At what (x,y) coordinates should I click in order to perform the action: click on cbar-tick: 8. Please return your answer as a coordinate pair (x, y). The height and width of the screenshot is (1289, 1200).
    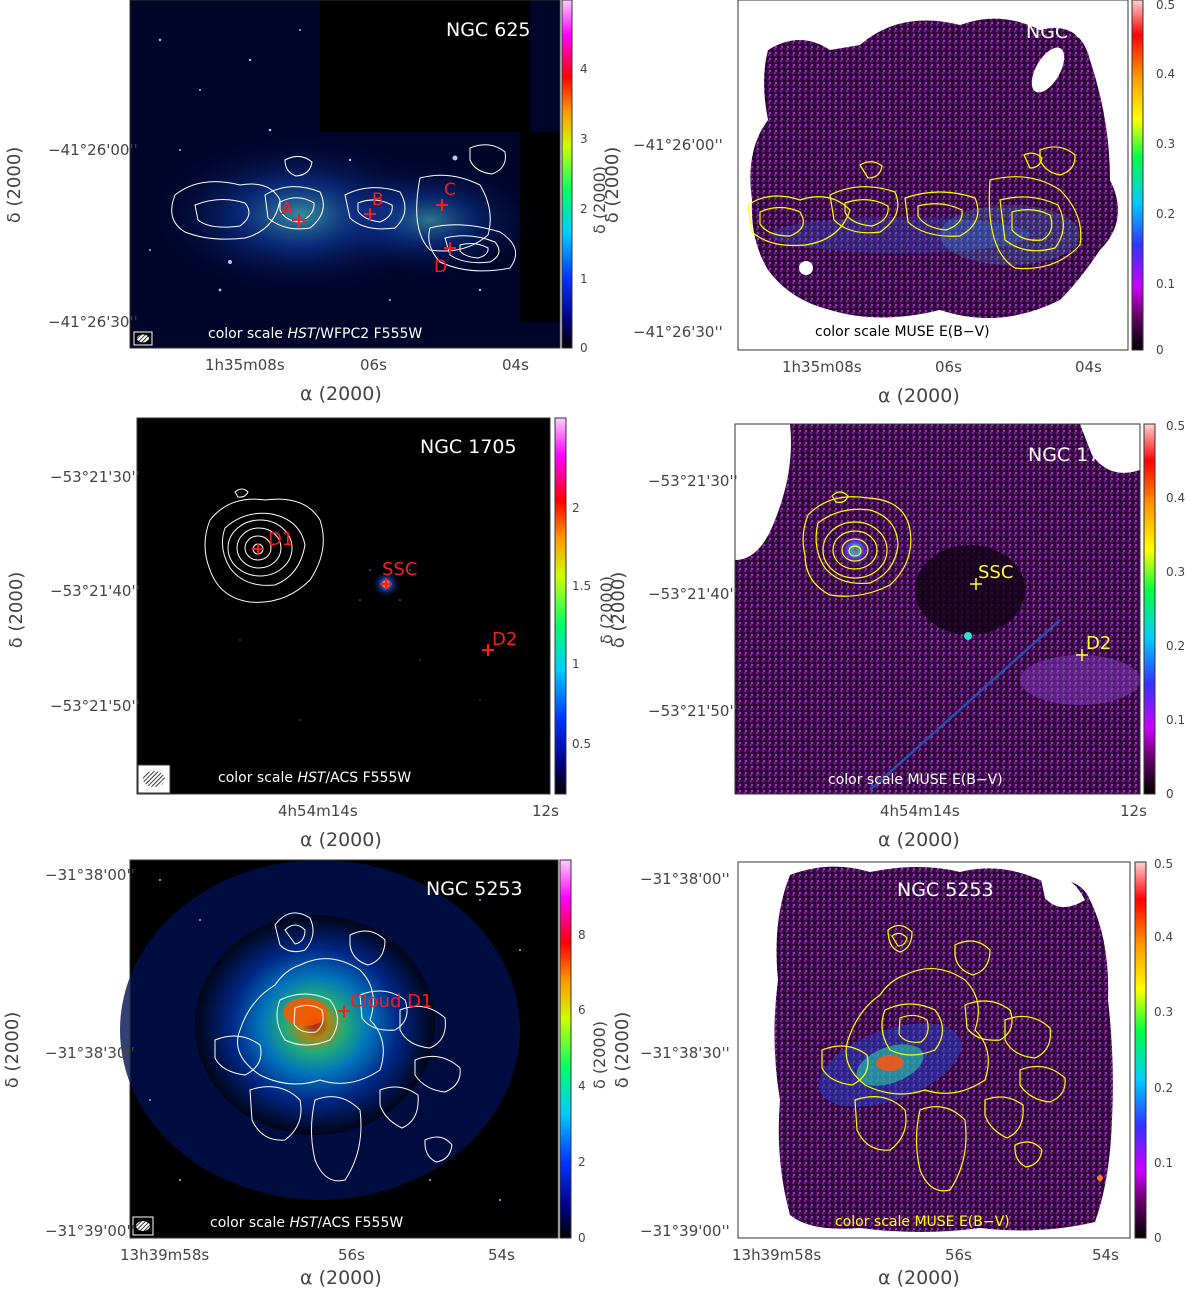
    Looking at the image, I should click on (582, 935).